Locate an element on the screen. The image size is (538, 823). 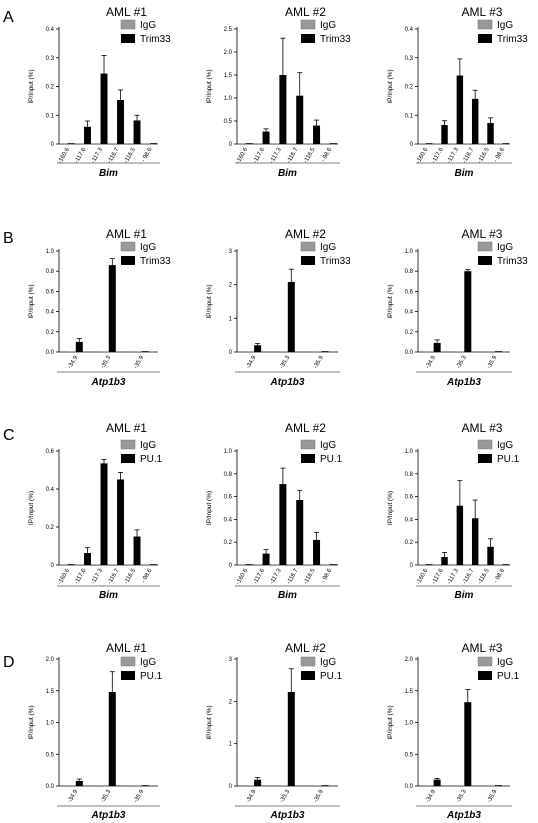
legend-label-target: PU.1 is located at coordinates (331, 459).